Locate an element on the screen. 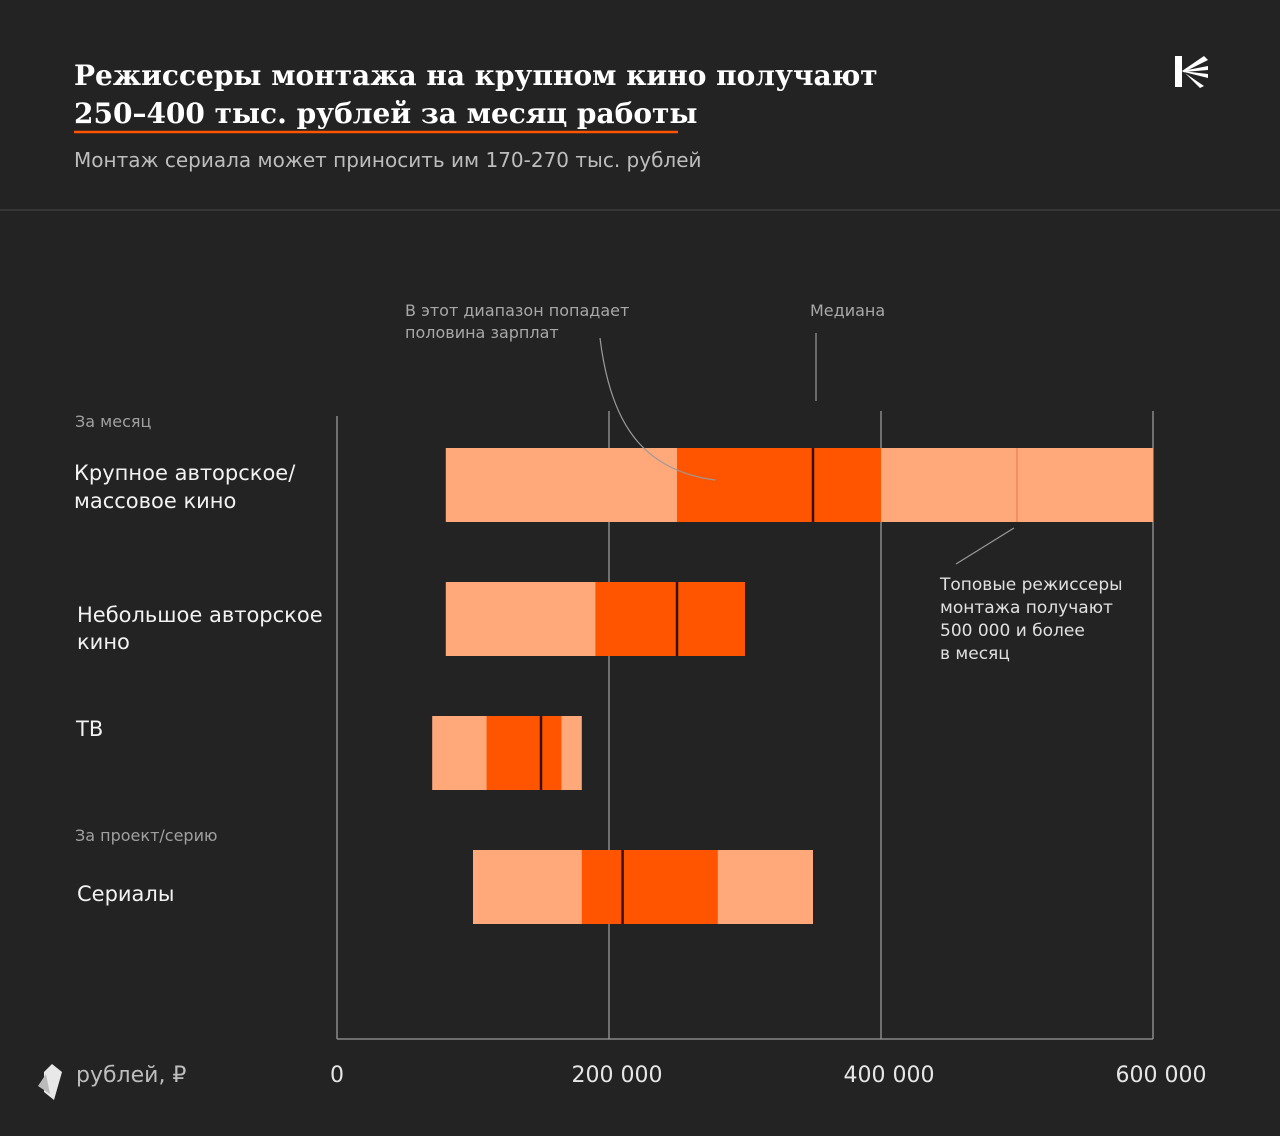 This screenshot has width=1280, height=1136. x-axis-label: рублей, ₽ is located at coordinates (131, 1075).